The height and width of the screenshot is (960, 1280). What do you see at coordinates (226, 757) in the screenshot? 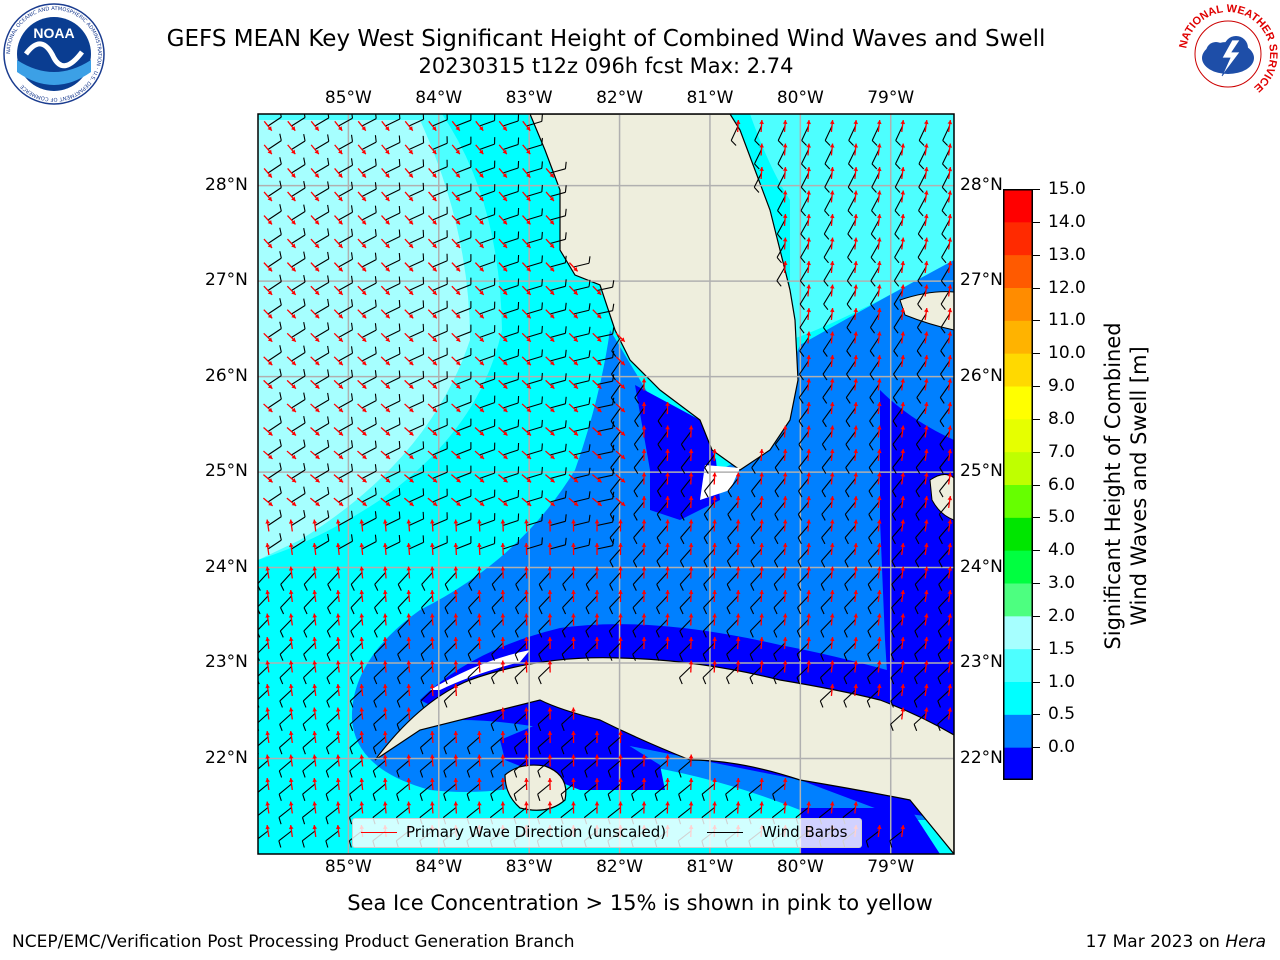
I see `lat-label: 22°N` at bounding box center [226, 757].